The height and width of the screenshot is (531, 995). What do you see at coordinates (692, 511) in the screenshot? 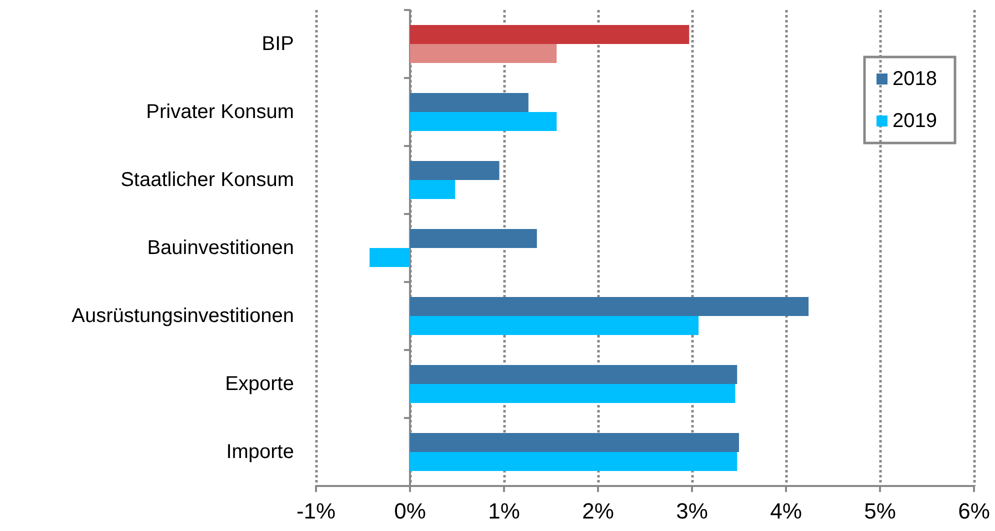
I see `x-tick-label: 3%` at bounding box center [692, 511].